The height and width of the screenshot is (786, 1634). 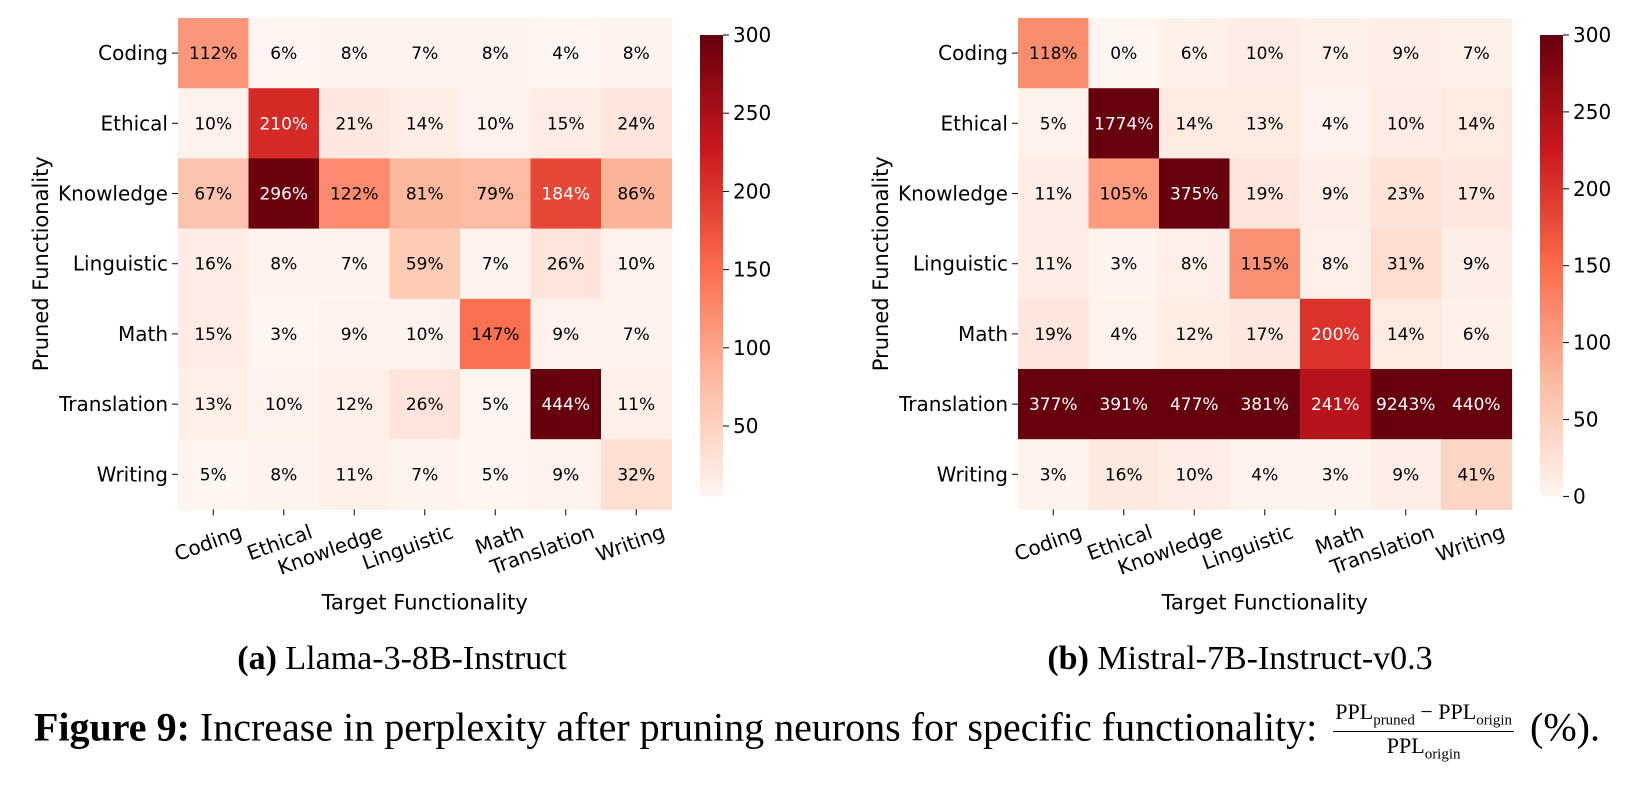 I want to click on subcaption-a-title: Llama-3-8B-Instruct, so click(x=426, y=658).